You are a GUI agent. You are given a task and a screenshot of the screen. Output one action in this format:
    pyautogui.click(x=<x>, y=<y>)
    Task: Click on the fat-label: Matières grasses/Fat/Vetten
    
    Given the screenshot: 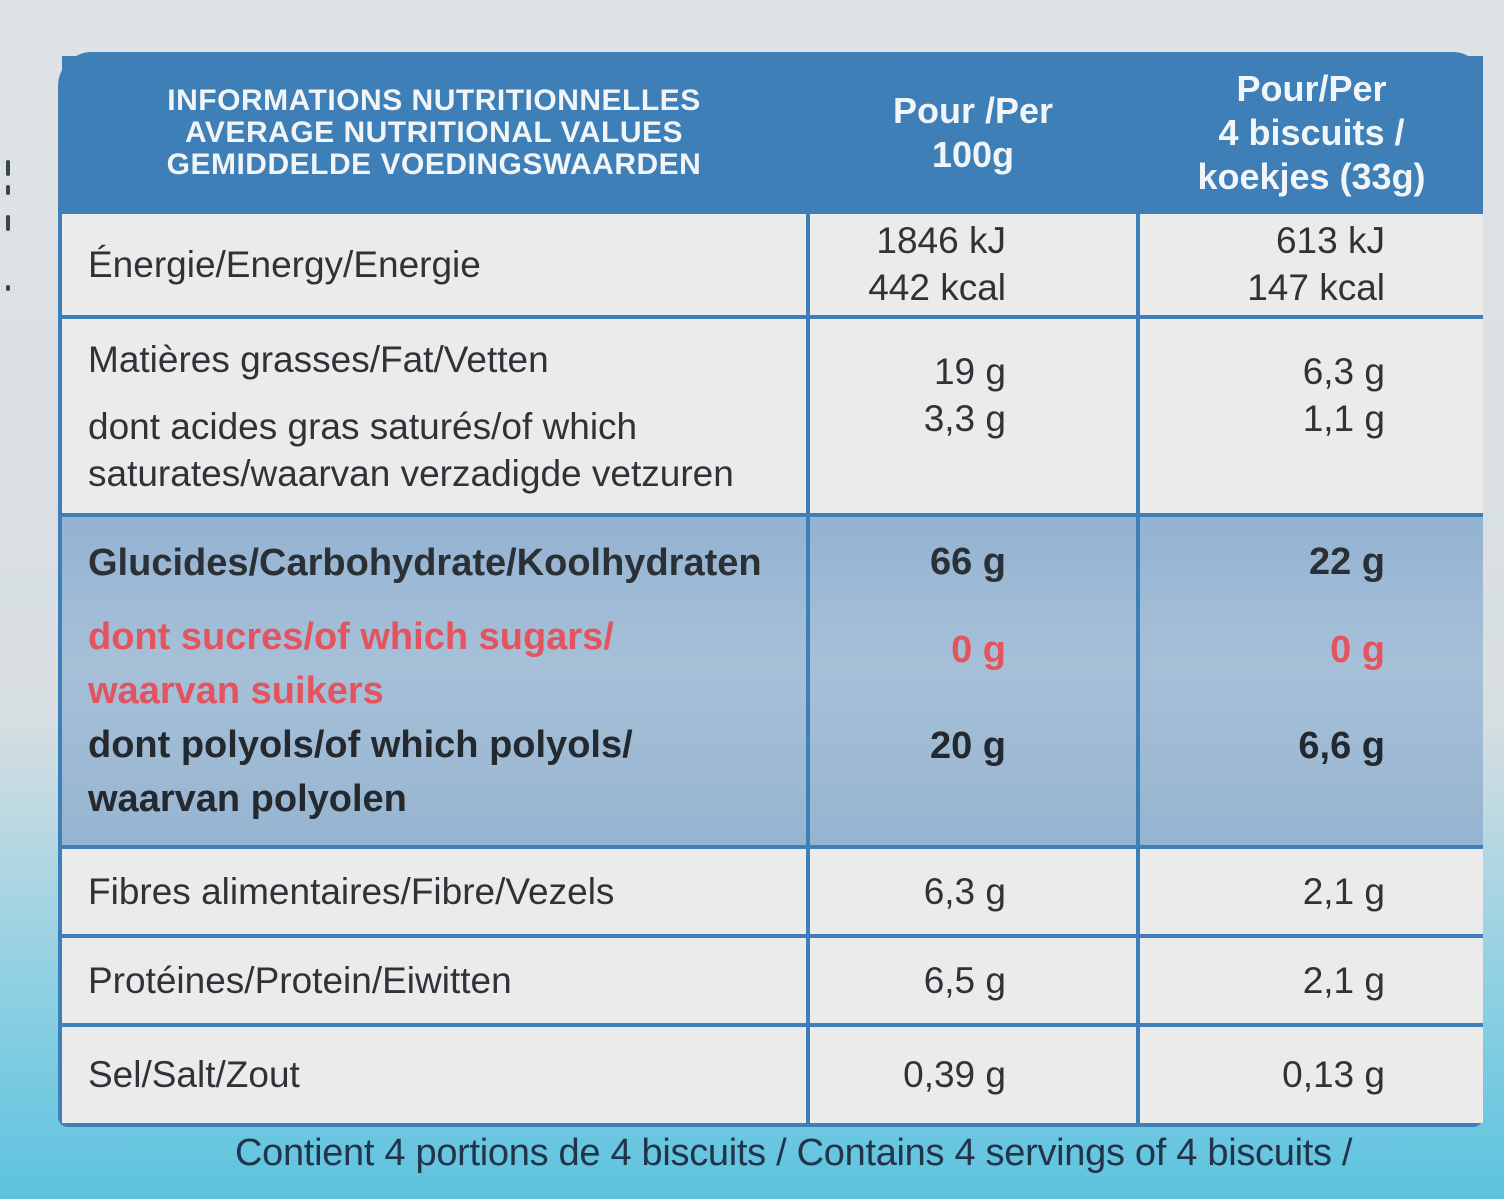 What is the action you would take?
    pyautogui.click(x=318, y=359)
    